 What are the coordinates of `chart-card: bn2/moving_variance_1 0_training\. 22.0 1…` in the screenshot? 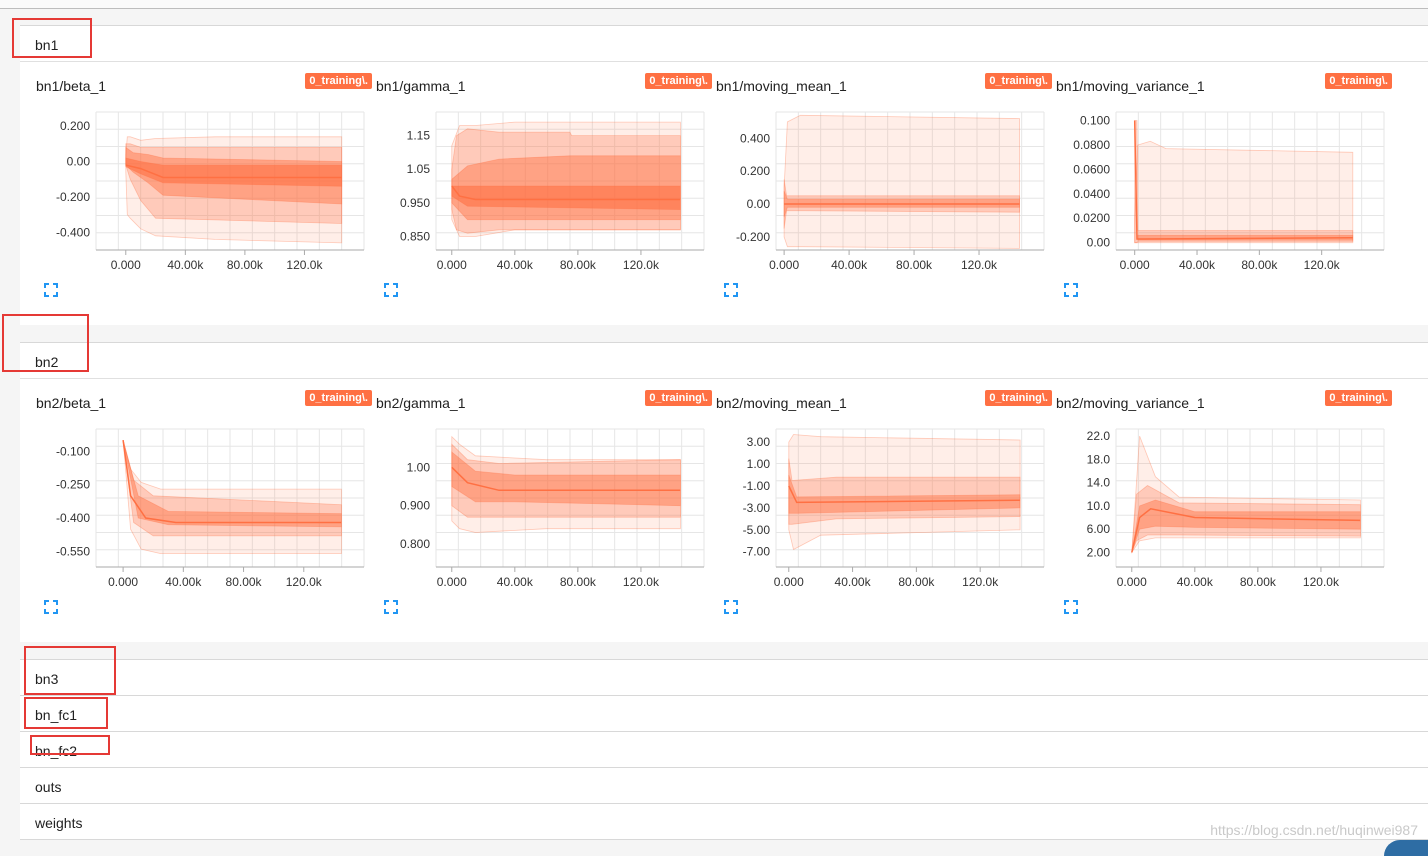 It's located at (1224, 501).